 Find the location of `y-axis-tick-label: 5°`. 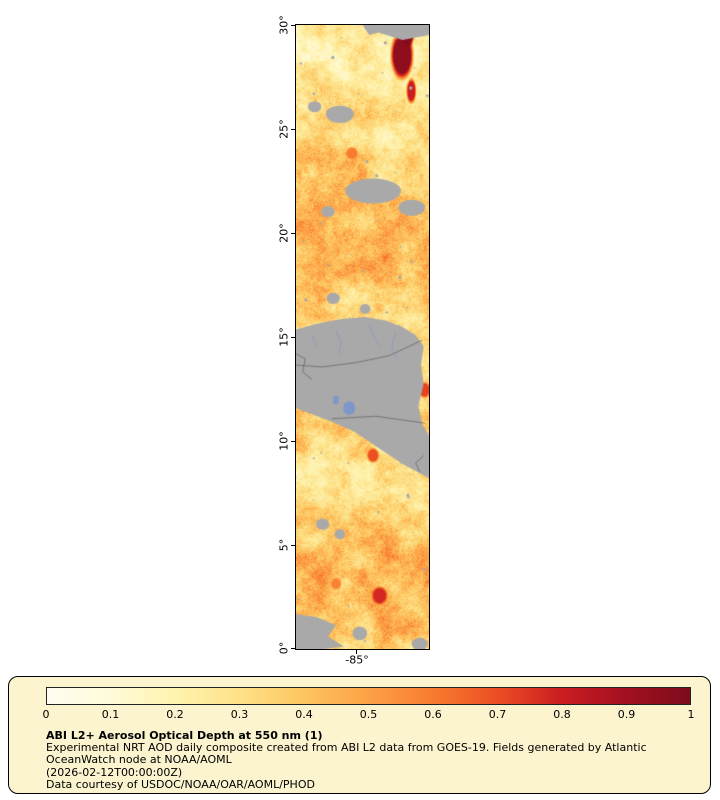

y-axis-tick-label: 5° is located at coordinates (284, 545).